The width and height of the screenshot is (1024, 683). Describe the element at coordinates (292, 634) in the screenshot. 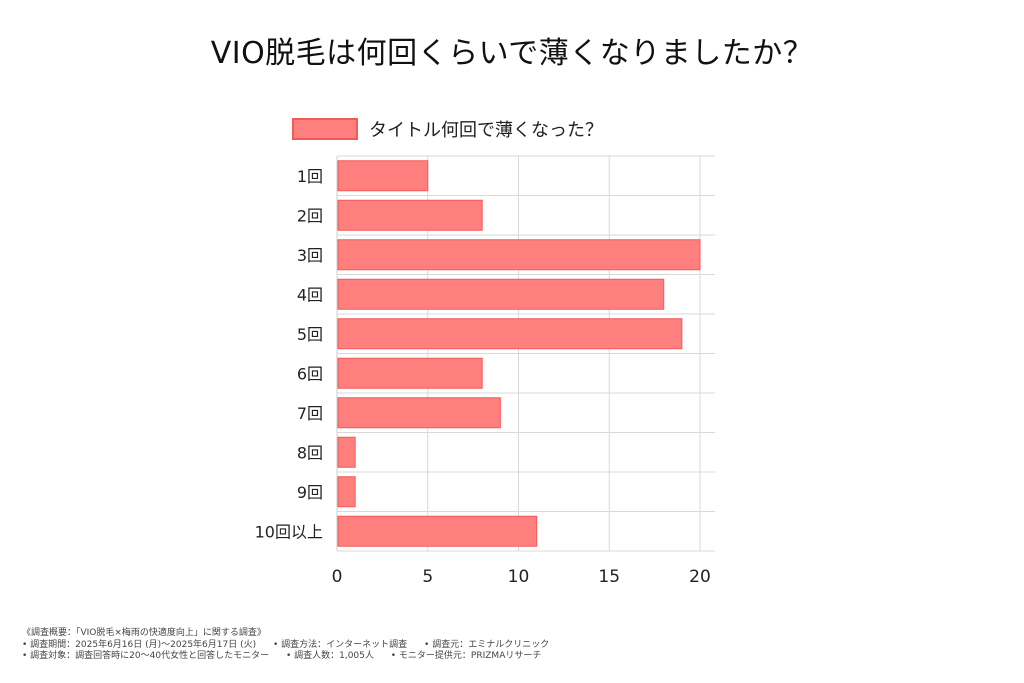

I see `footer-line-1: 《調査概要：「VIO脱毛×梅雨の快適度向上」に関する調査》` at that location.